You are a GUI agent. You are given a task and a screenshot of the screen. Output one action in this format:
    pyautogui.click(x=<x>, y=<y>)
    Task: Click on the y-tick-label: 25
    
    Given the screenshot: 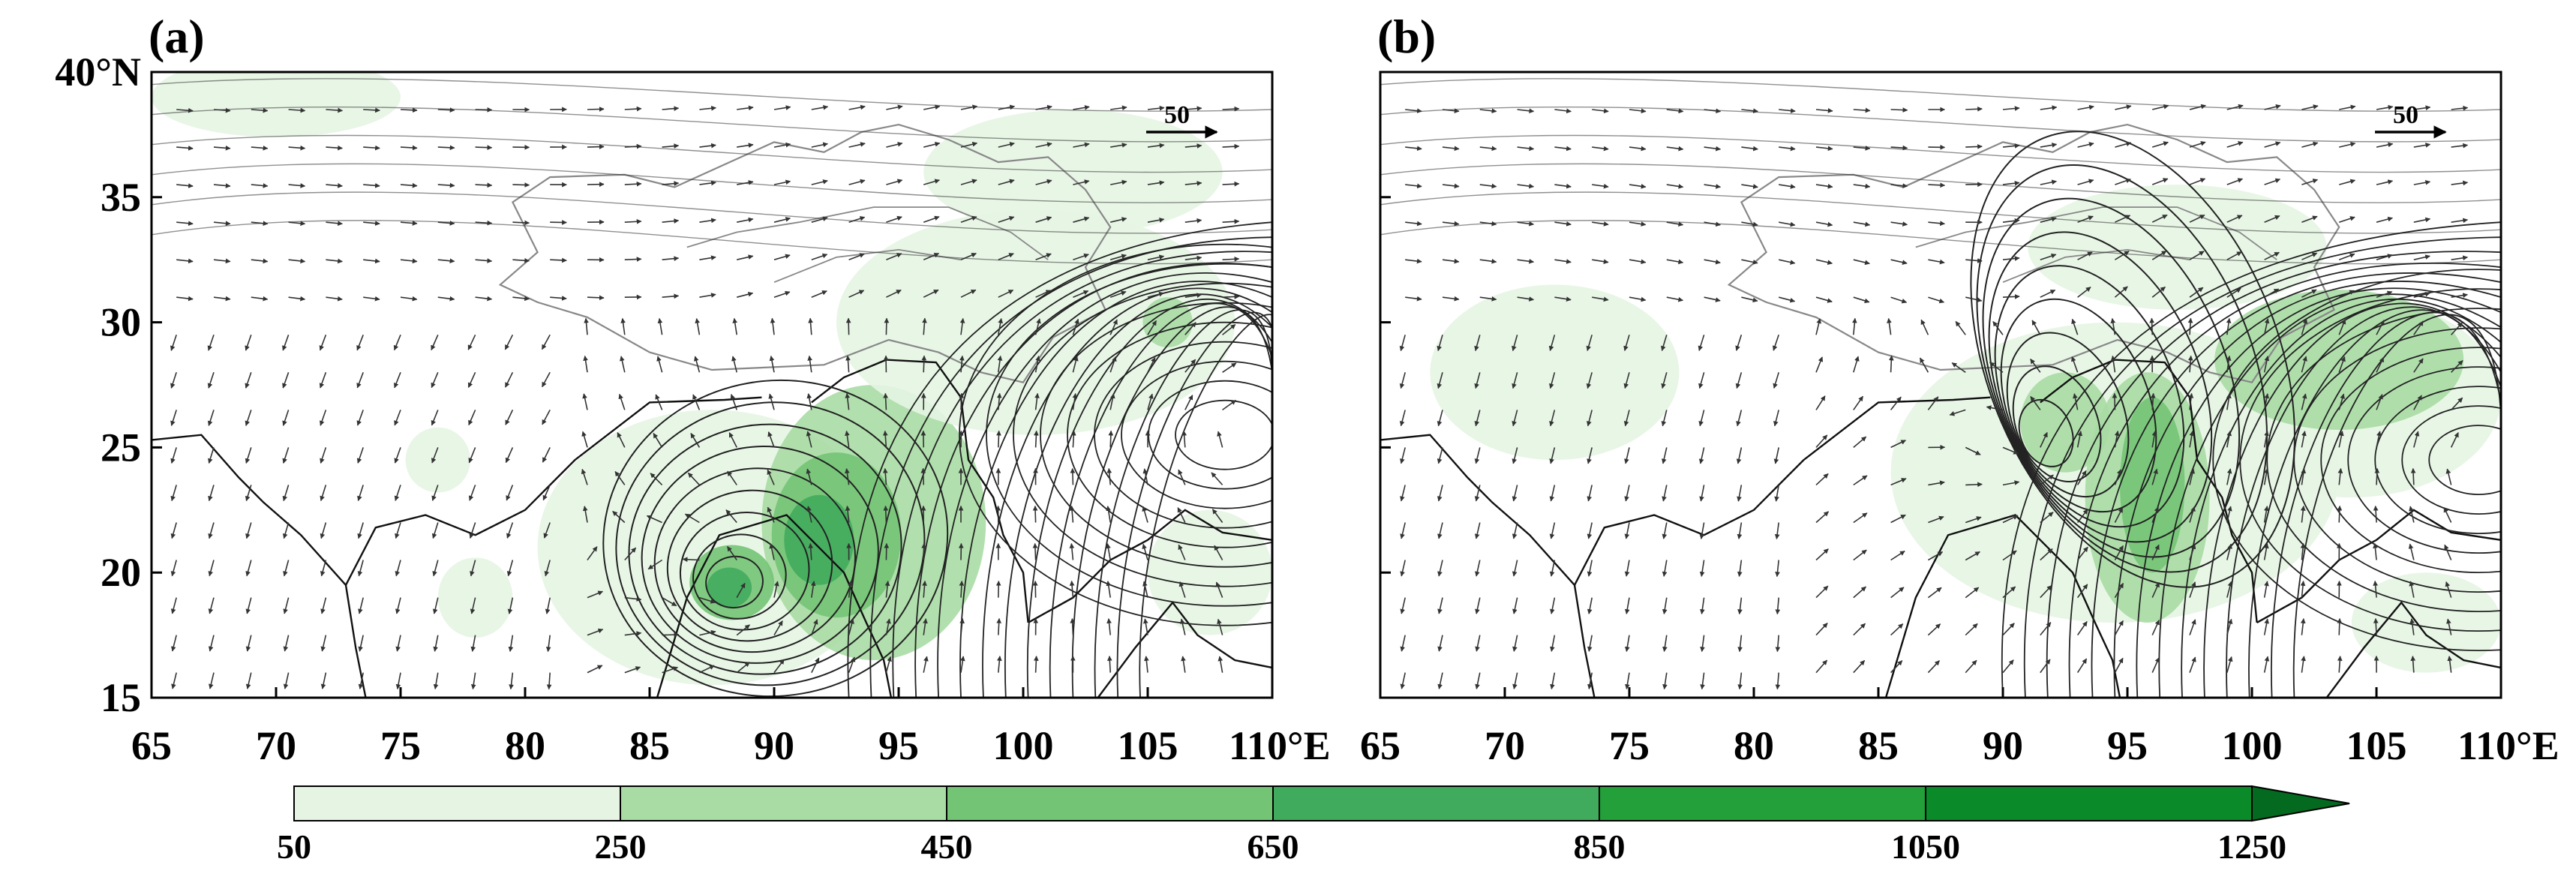 What is the action you would take?
    pyautogui.click(x=121, y=447)
    